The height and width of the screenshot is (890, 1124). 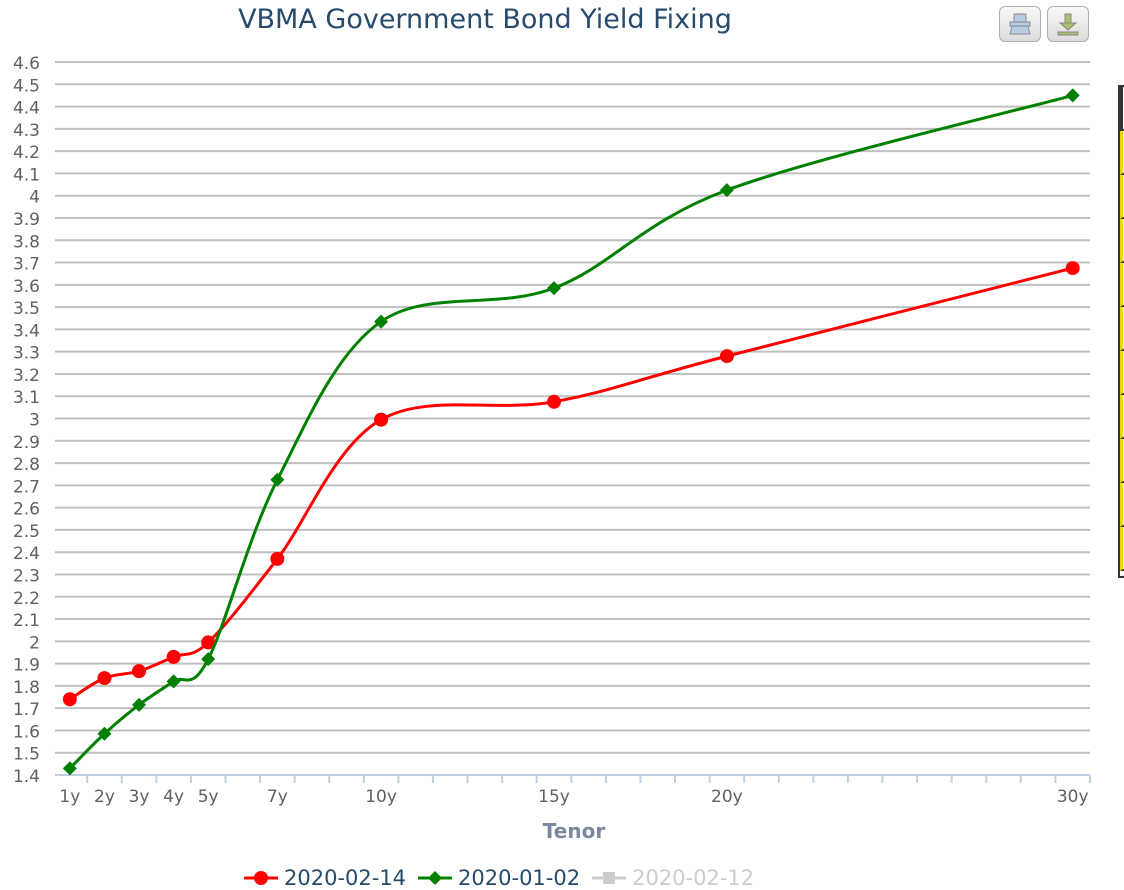 I want to click on y-tick-label: 4.2, so click(x=26, y=153).